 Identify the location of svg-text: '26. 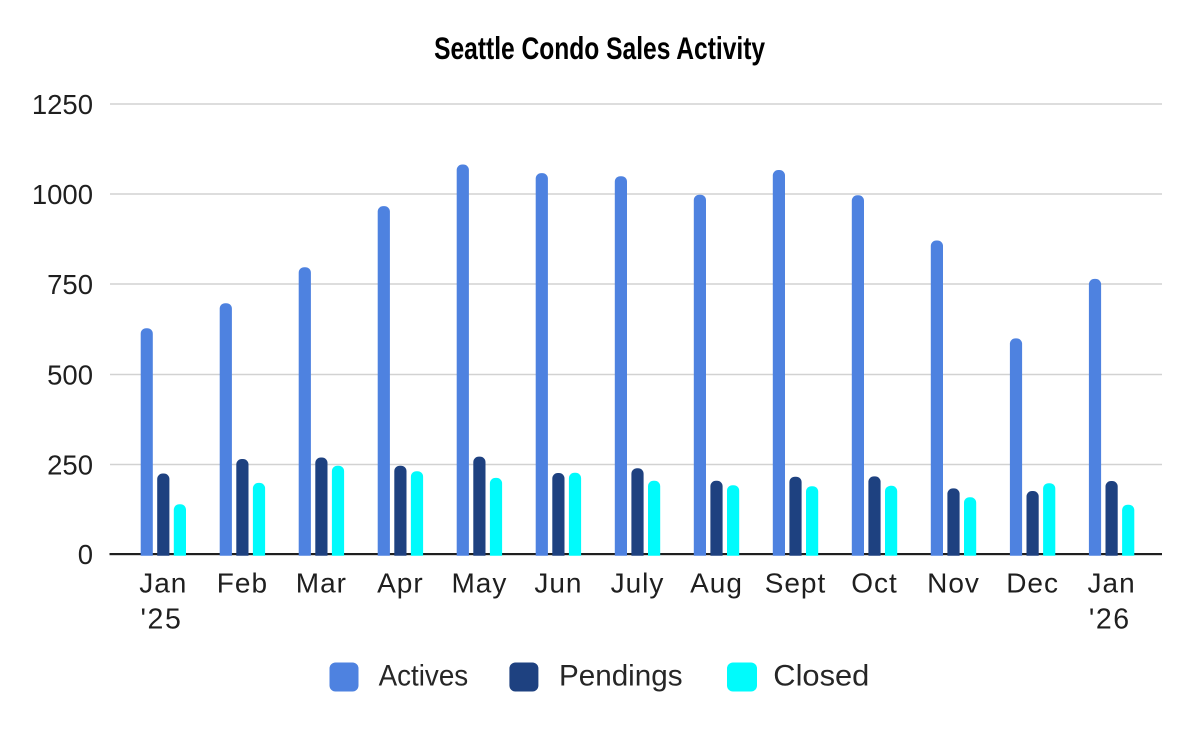
(1110, 620).